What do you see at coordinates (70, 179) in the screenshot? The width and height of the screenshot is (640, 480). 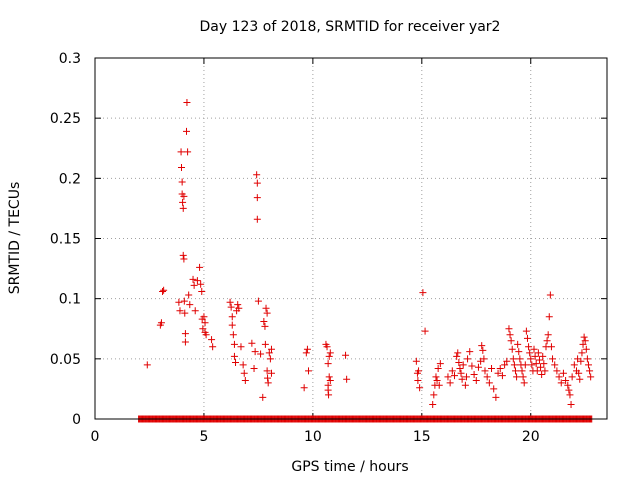 I see `y-tick-label: 0.2` at bounding box center [70, 179].